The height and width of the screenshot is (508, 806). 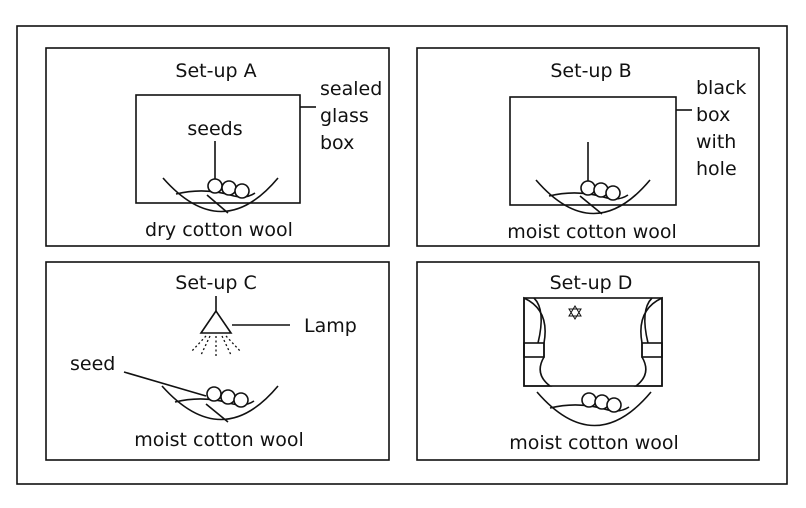 What do you see at coordinates (337, 143) in the screenshot?
I see `box-label-line3: box` at bounding box center [337, 143].